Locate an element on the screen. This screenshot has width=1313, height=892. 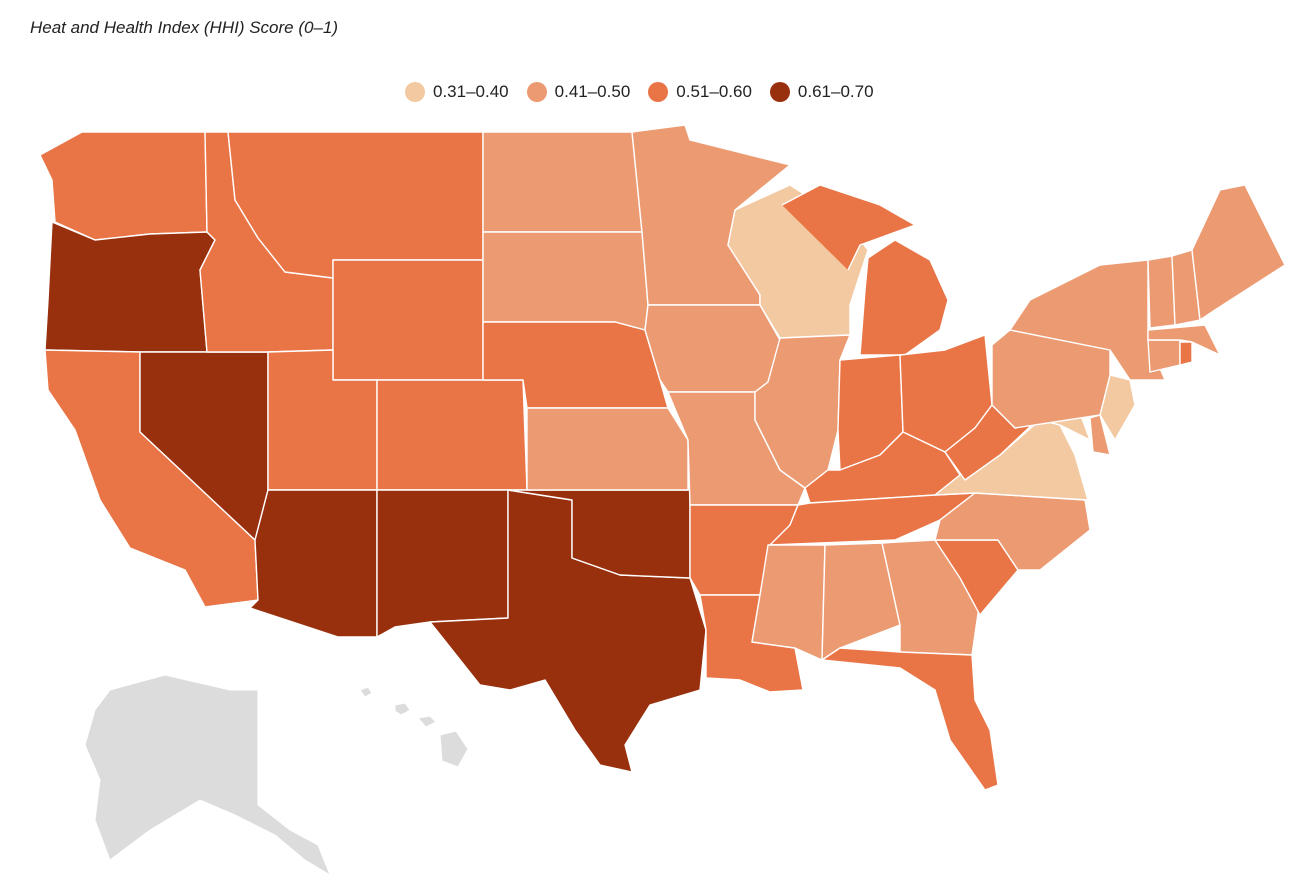
state-or is located at coordinates (130, 287).